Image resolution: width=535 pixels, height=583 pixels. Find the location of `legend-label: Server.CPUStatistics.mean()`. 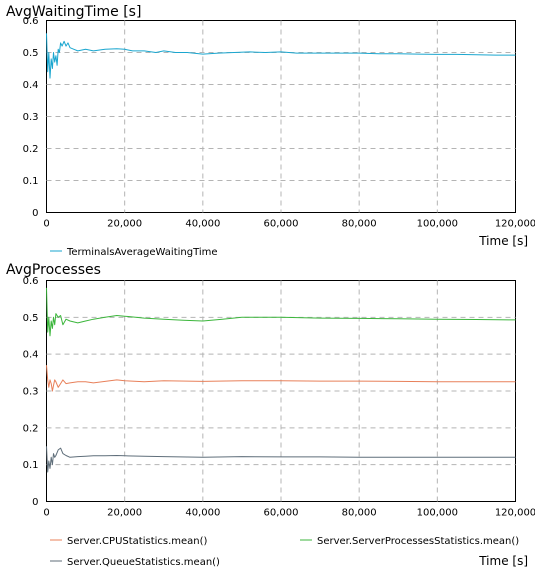

legend-label: Server.CPUStatistics.mean() is located at coordinates (137, 541).